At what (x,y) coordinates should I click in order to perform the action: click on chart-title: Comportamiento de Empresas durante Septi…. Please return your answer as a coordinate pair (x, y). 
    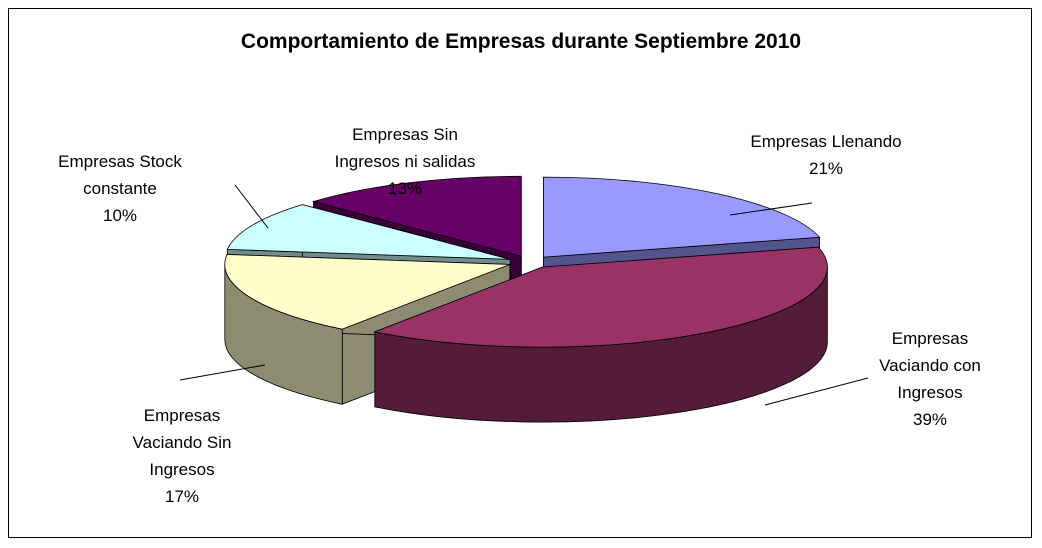
    Looking at the image, I should click on (521, 41).